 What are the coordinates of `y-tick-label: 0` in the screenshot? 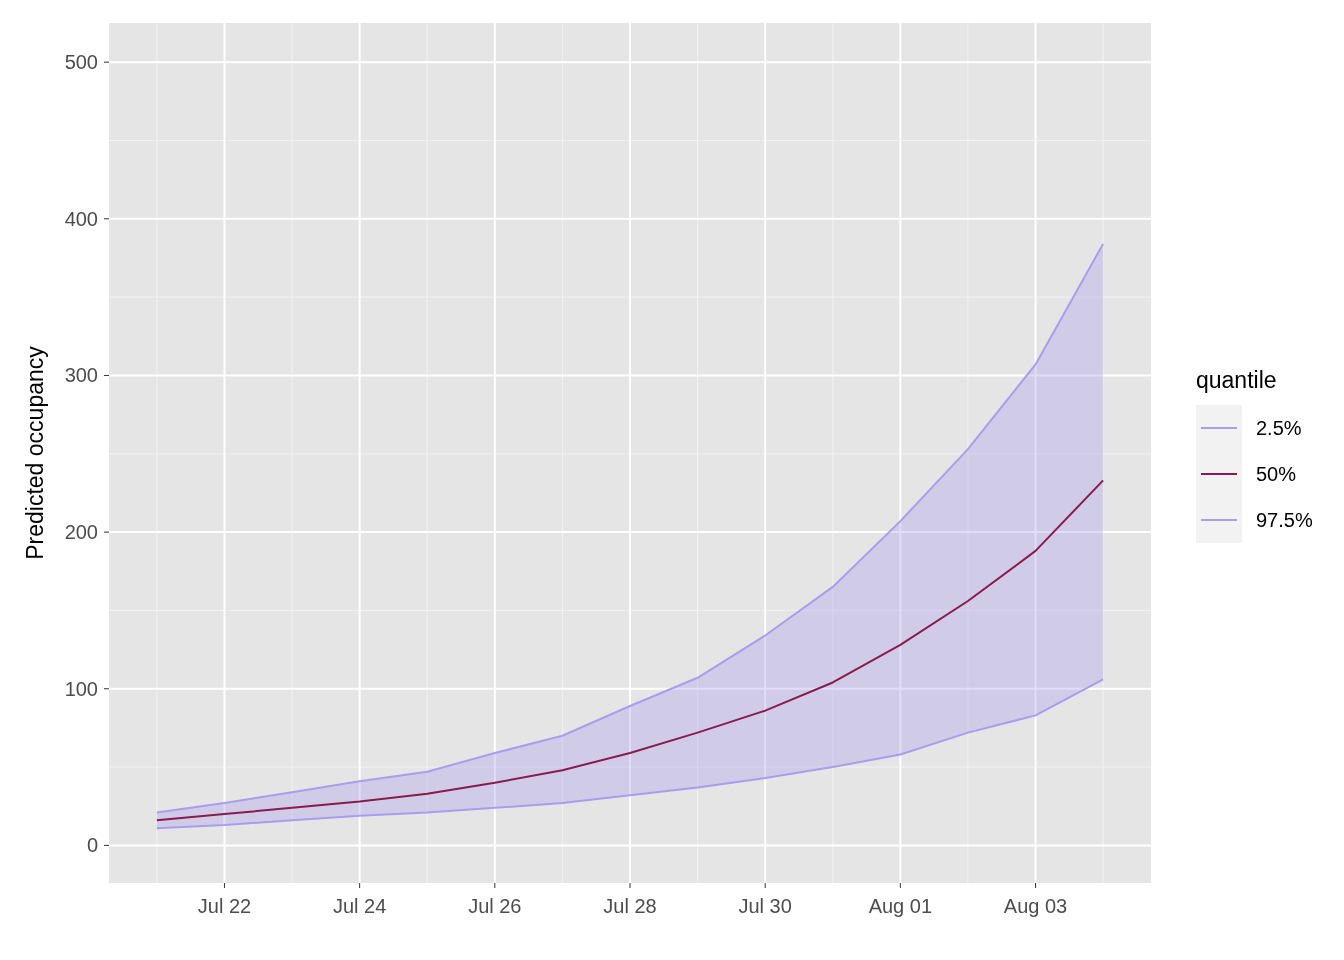 It's located at (92, 845).